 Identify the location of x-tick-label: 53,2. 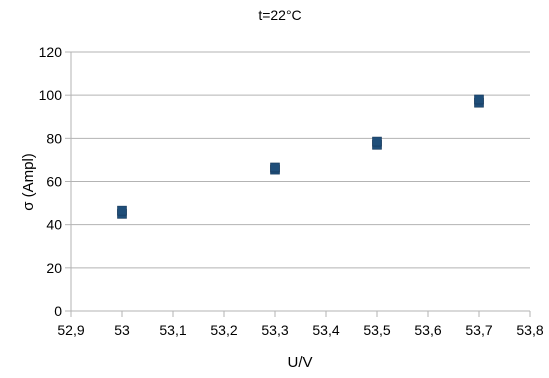
(223, 330).